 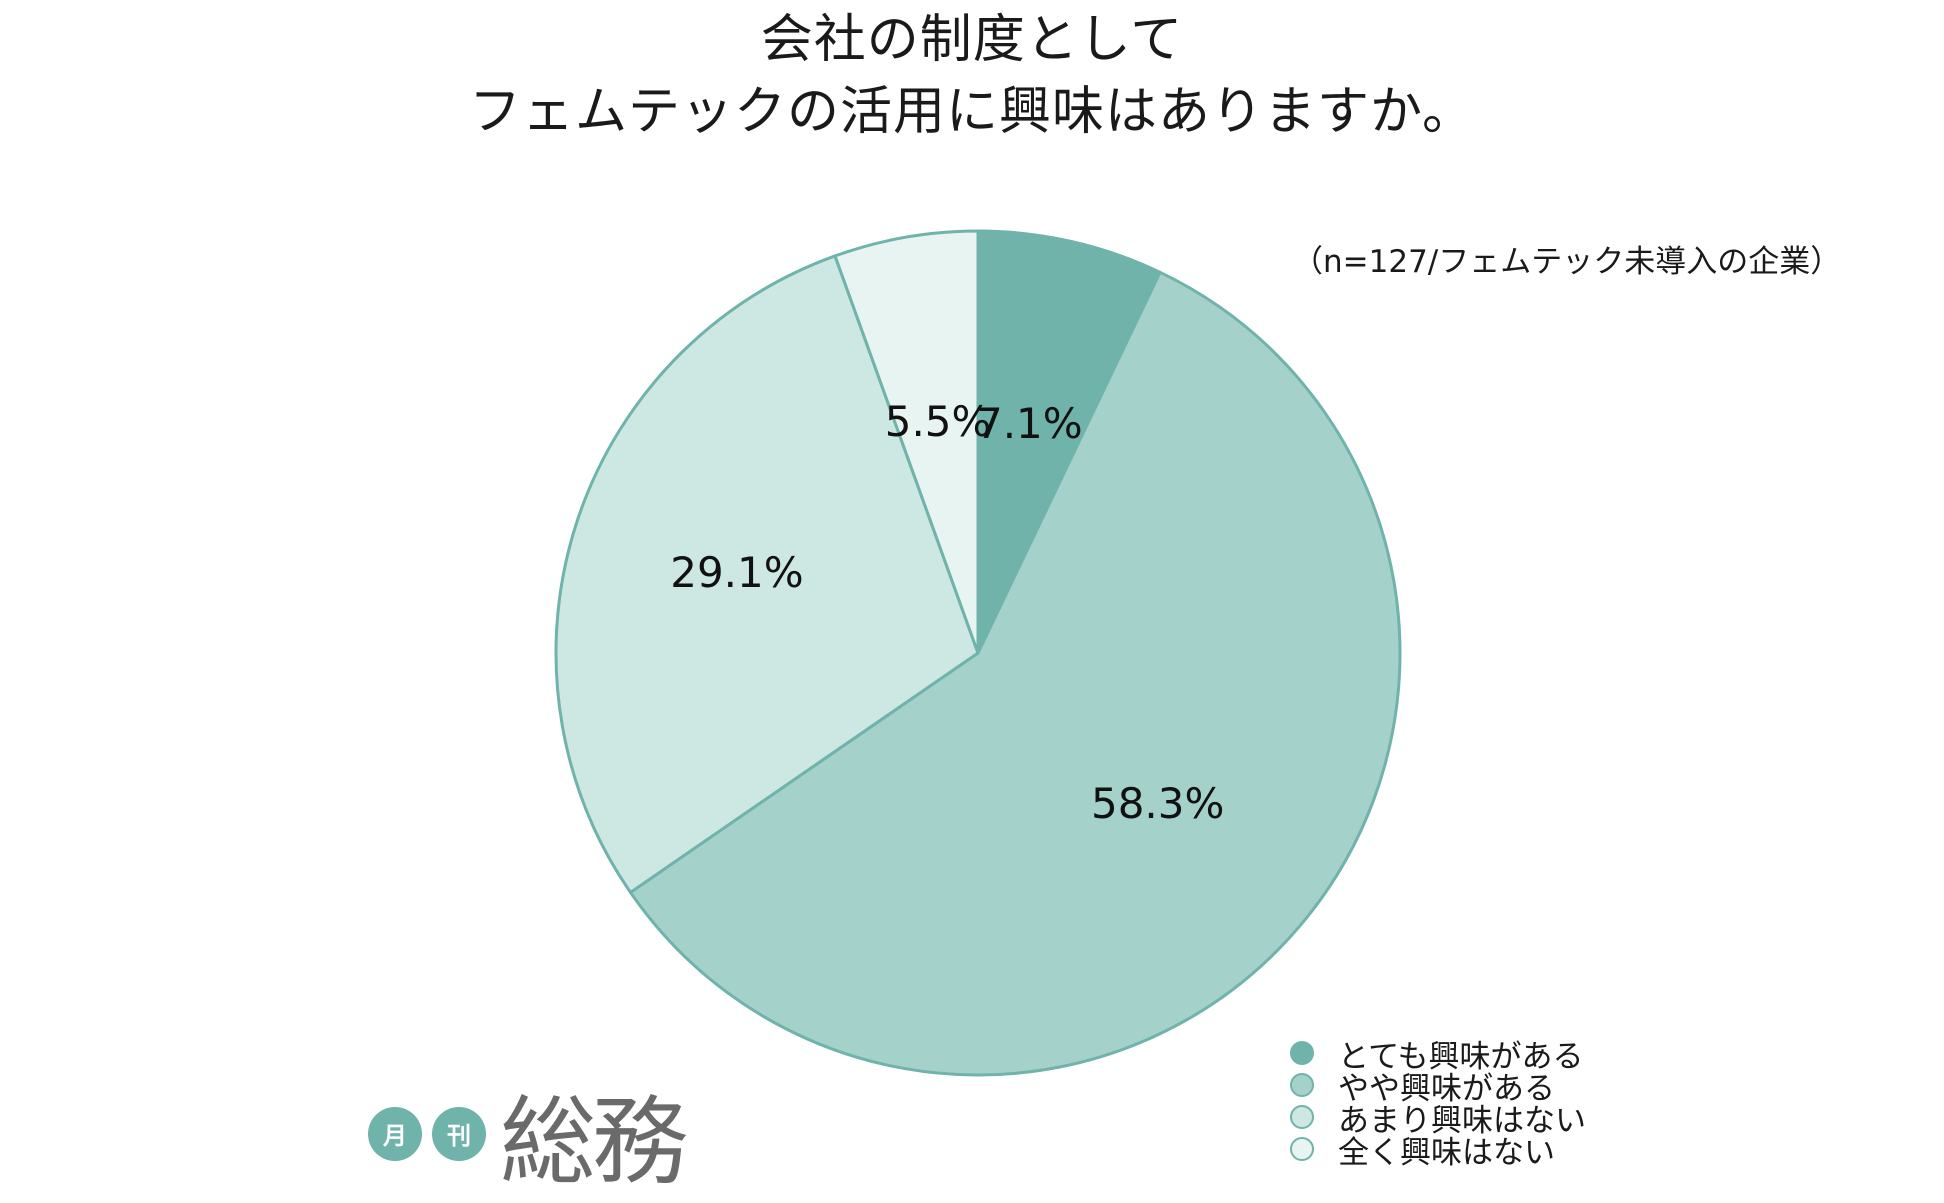 What do you see at coordinates (736, 572) in the screenshot?
I see `slice-value-label: 29.1%` at bounding box center [736, 572].